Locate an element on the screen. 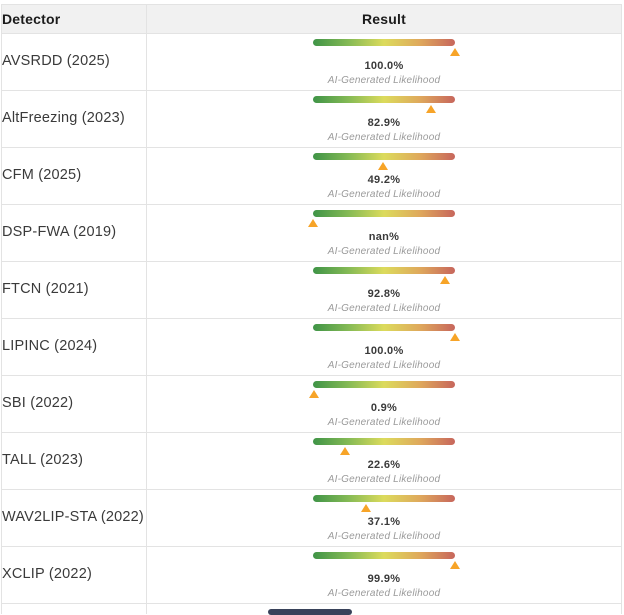  result-cell: 0.9% AI-Generated Likelihood is located at coordinates (384, 404).